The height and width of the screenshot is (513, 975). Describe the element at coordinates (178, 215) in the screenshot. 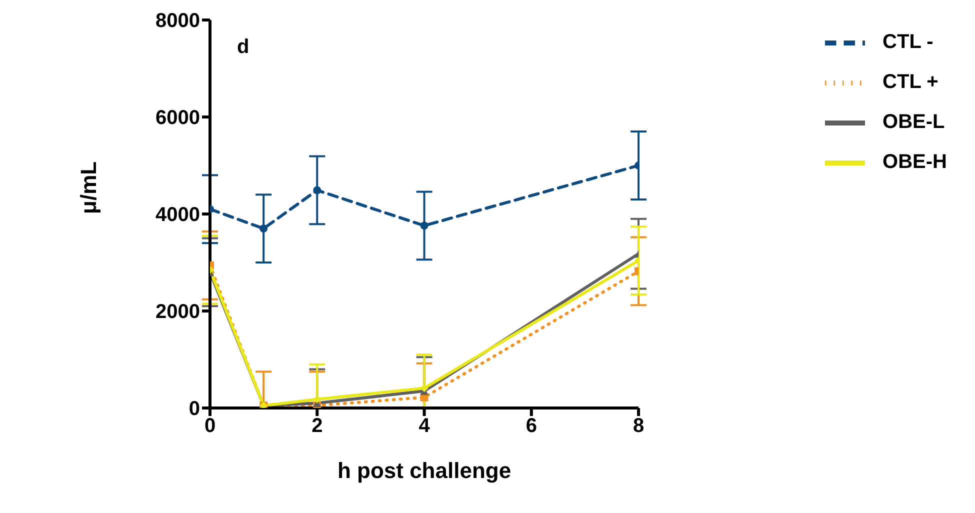

I see `y-tick-label: 4000` at that location.